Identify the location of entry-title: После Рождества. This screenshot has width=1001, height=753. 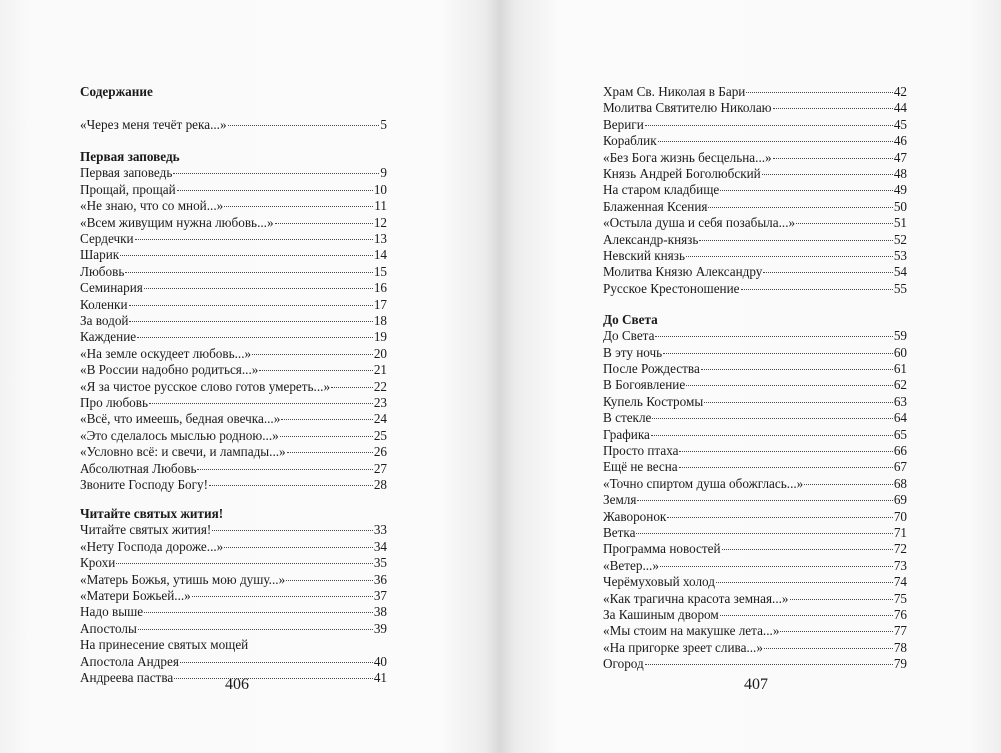
(651, 368).